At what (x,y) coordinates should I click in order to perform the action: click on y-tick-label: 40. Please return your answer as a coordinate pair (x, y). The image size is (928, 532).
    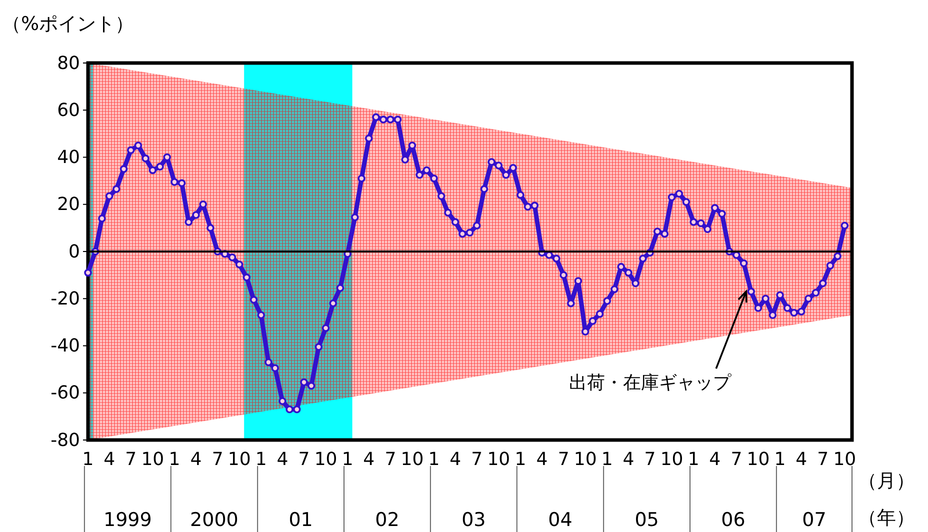
    Looking at the image, I should click on (68, 157).